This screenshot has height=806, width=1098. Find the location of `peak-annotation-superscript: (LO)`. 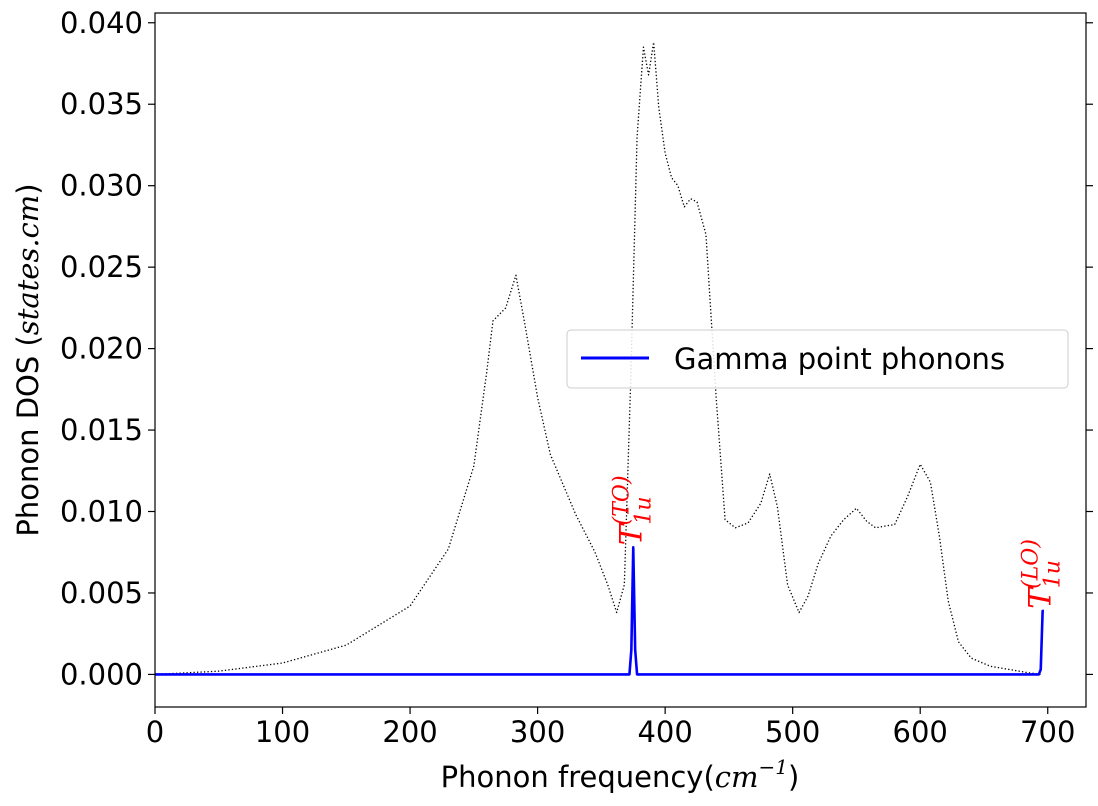

peak-annotation-superscript: (LO) is located at coordinates (1031, 564).